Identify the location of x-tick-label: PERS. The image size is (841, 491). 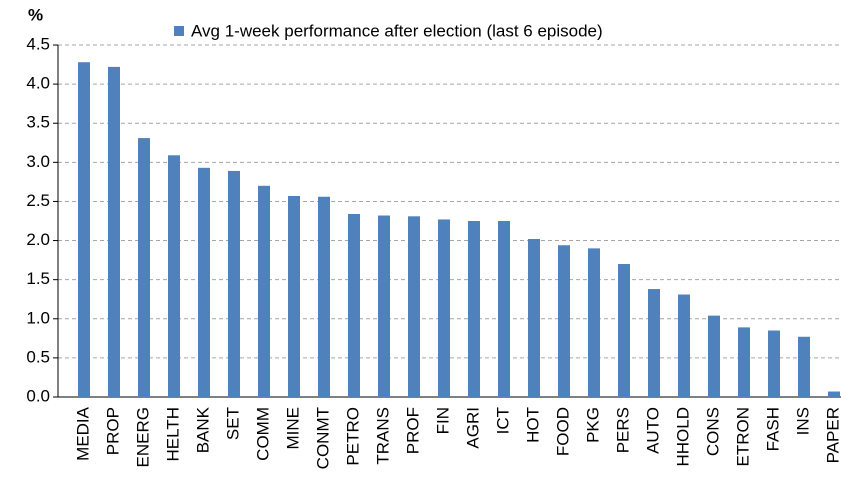
(622, 430).